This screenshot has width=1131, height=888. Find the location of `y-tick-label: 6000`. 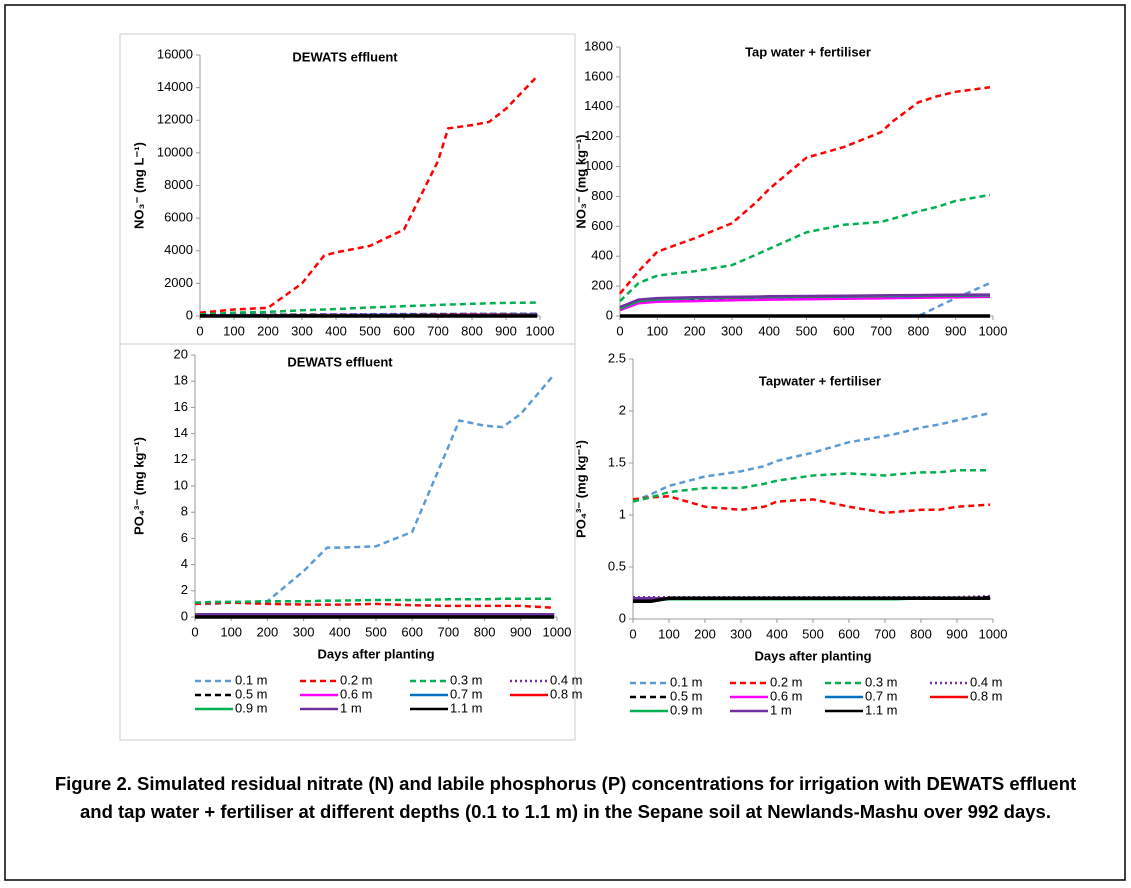

y-tick-label: 6000 is located at coordinates (178, 217).